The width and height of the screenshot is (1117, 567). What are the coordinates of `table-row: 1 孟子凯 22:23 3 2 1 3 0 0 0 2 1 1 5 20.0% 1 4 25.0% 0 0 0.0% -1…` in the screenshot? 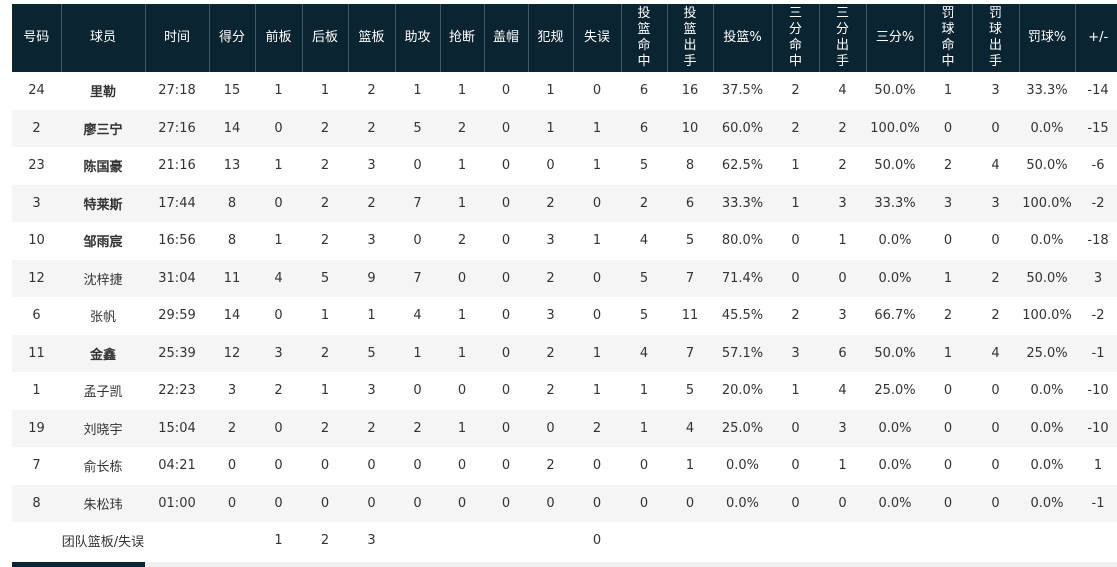 It's located at (564, 391).